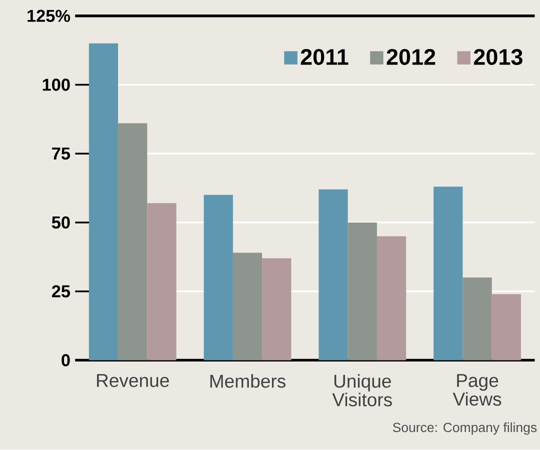 The image size is (540, 450). Describe the element at coordinates (362, 390) in the screenshot. I see `x-tick-label: Unique Visitors` at that location.